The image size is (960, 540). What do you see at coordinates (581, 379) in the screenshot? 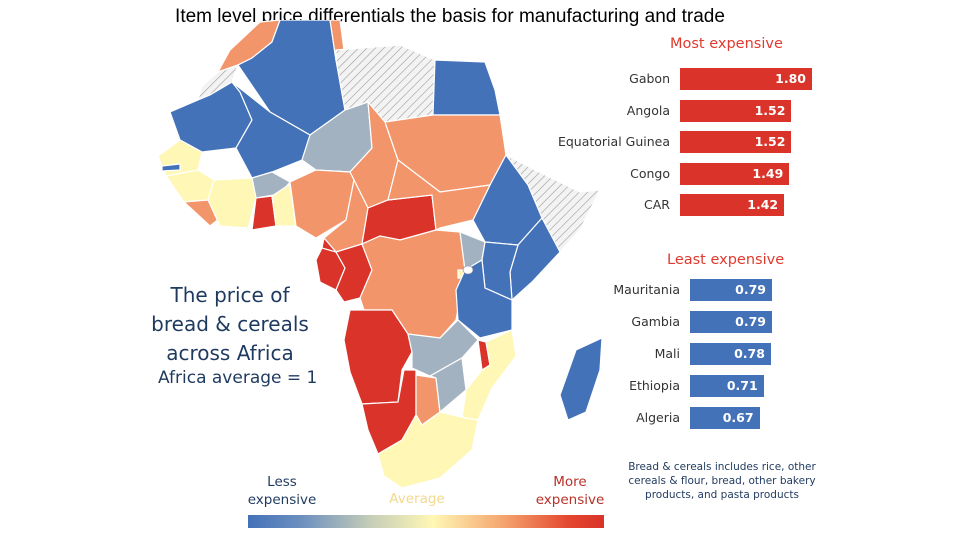
I see `map-region-madagascar` at bounding box center [581, 379].